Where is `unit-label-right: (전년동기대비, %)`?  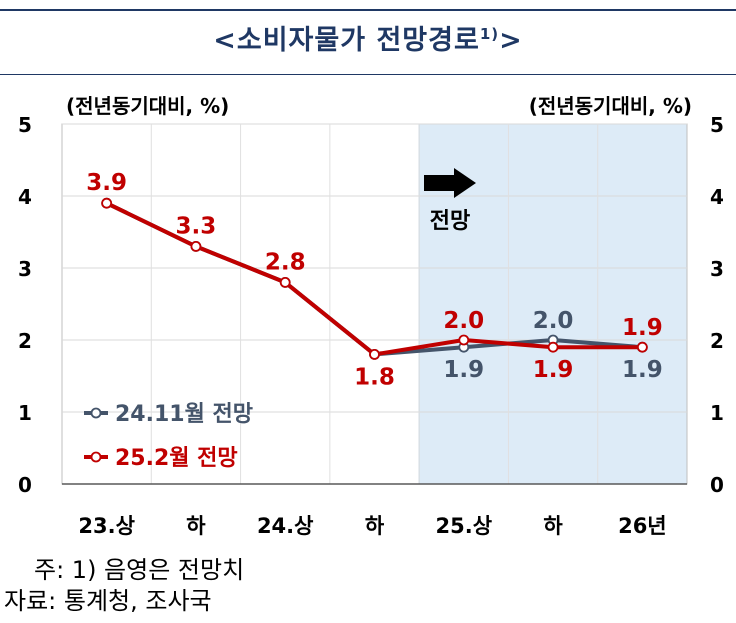 unit-label-right: (전년동기대비, %) is located at coordinates (610, 106).